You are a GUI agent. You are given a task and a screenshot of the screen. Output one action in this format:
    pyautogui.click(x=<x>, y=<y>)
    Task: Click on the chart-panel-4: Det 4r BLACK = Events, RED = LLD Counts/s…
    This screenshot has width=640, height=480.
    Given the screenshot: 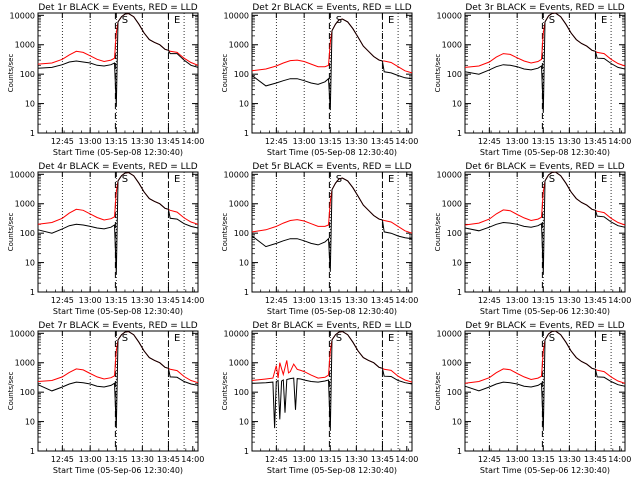 What is the action you would take?
    pyautogui.click(x=105, y=239)
    